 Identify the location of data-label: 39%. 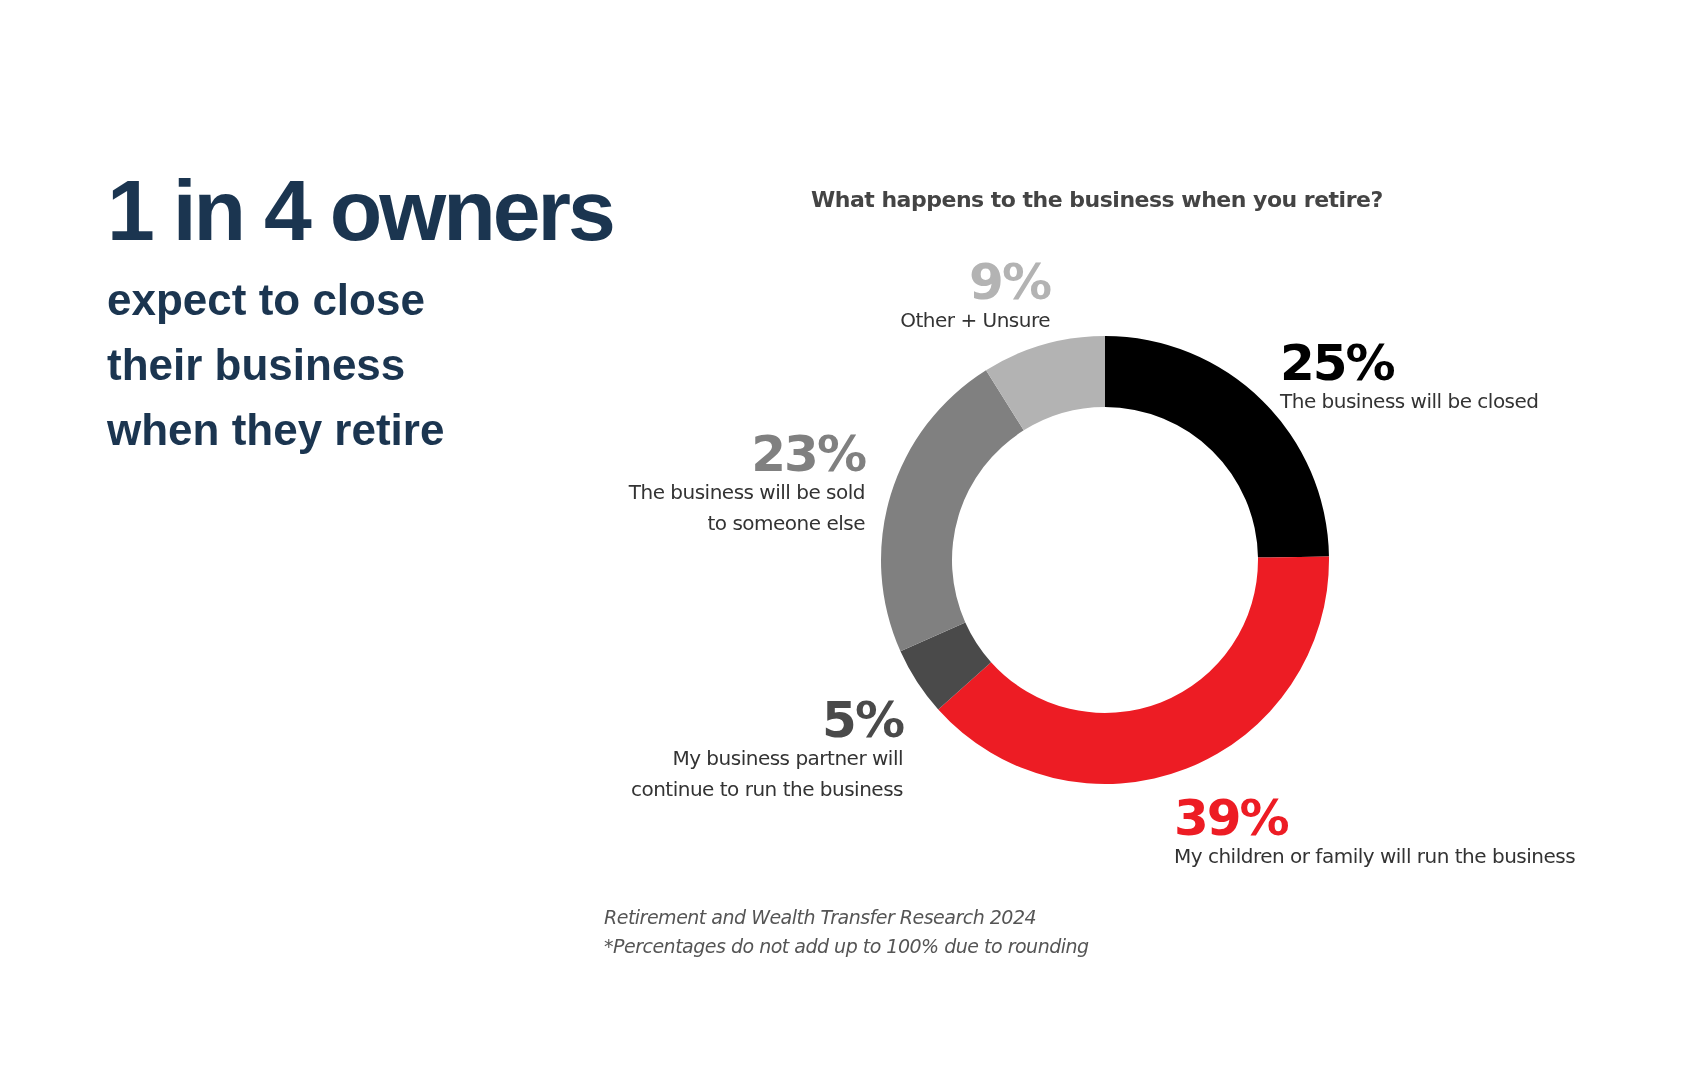
(1231, 818).